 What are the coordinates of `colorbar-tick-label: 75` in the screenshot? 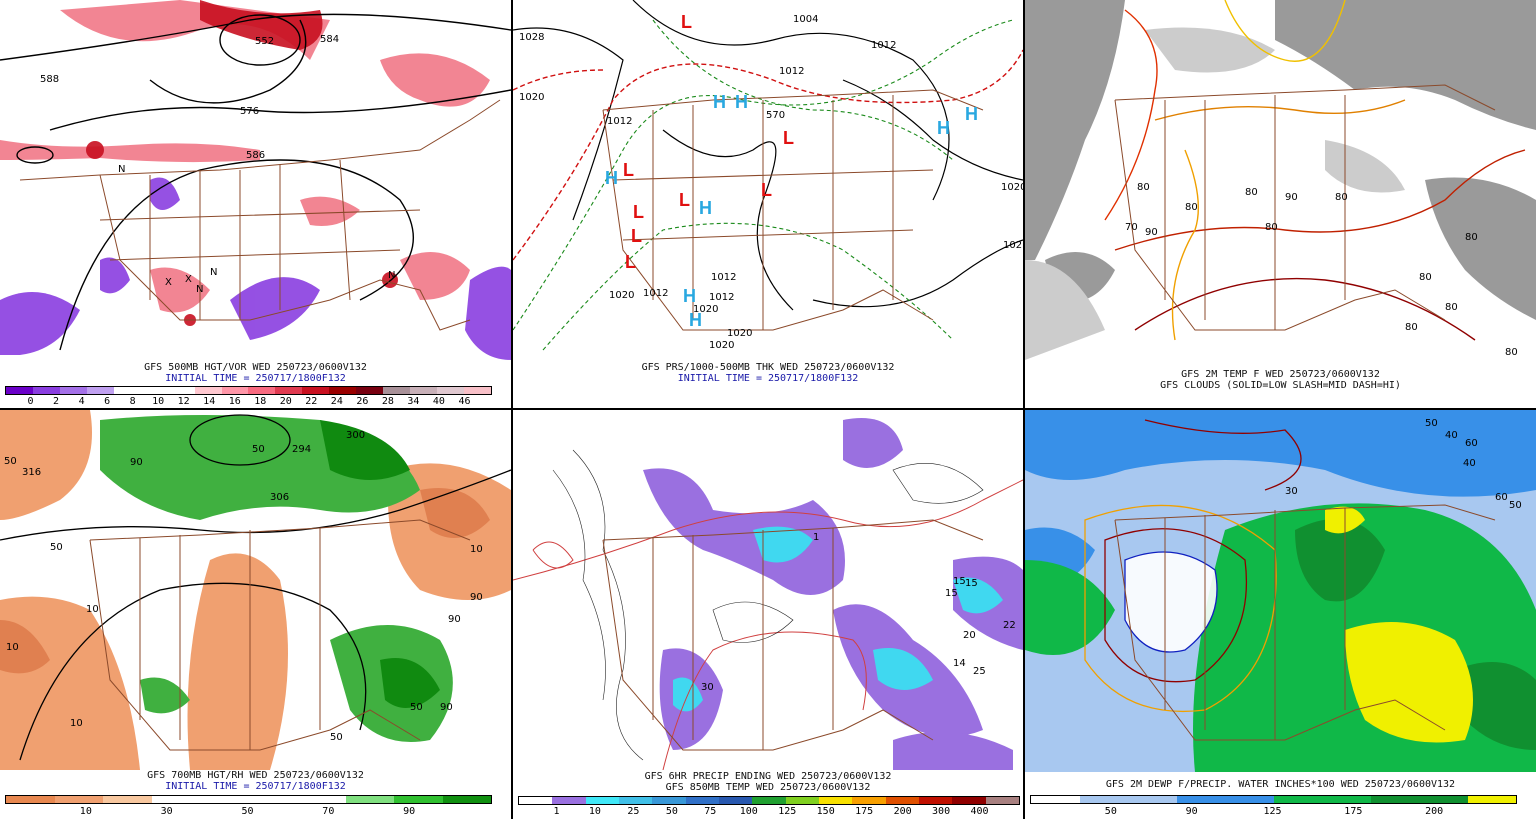 It's located at (710, 811).